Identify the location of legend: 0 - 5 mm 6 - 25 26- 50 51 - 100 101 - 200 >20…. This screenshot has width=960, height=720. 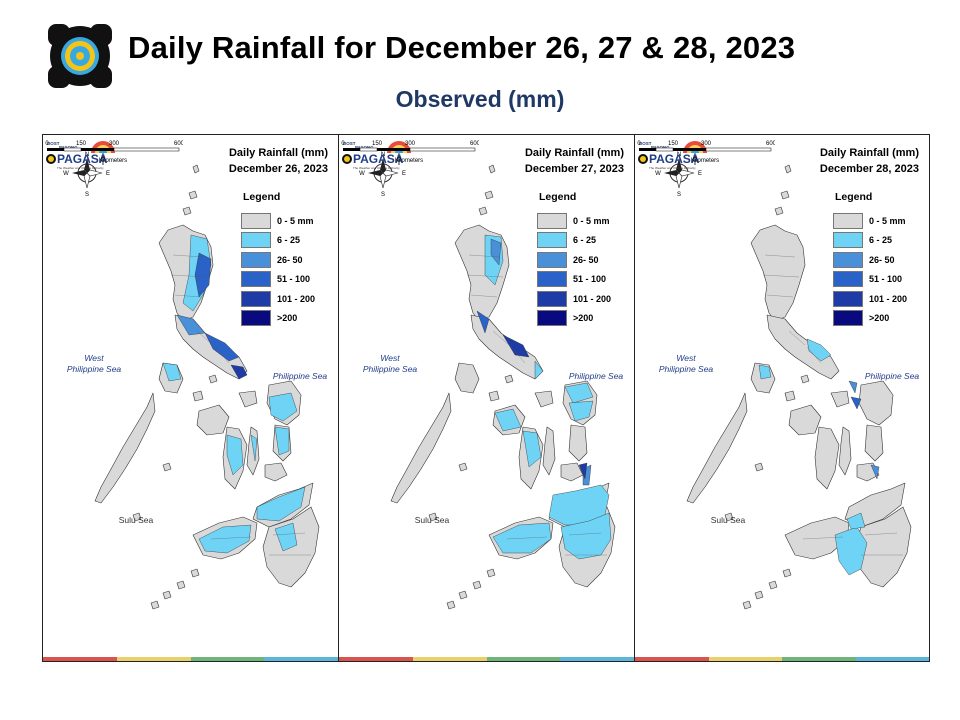
(278, 269).